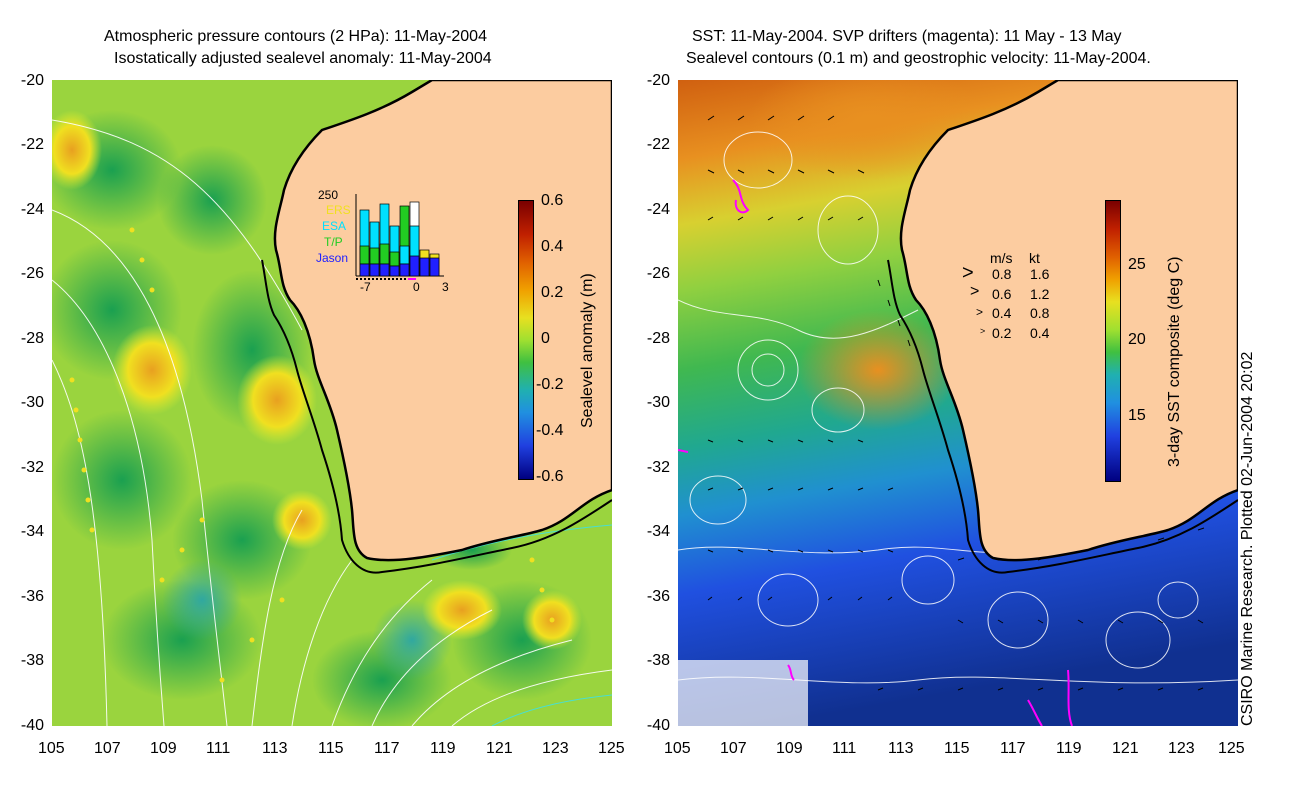  I want to click on right-ytick-4: -28, so click(658, 338).